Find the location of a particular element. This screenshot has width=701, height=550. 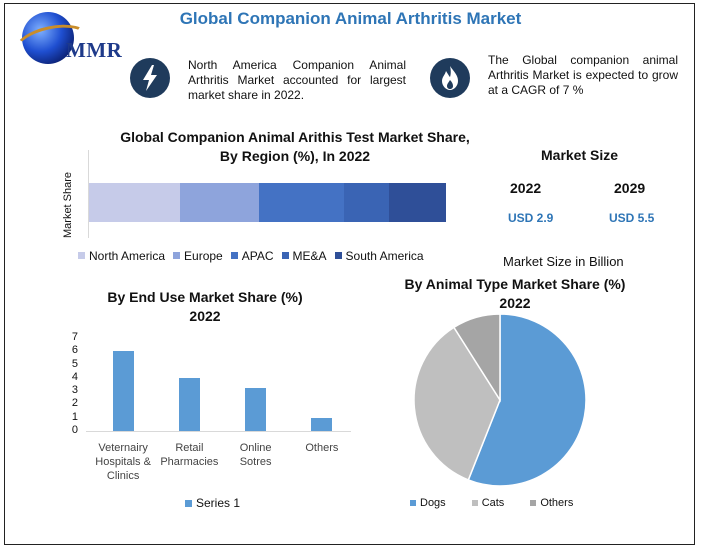

market-size-unit-note: Market Size in Billion is located at coordinates (563, 261).